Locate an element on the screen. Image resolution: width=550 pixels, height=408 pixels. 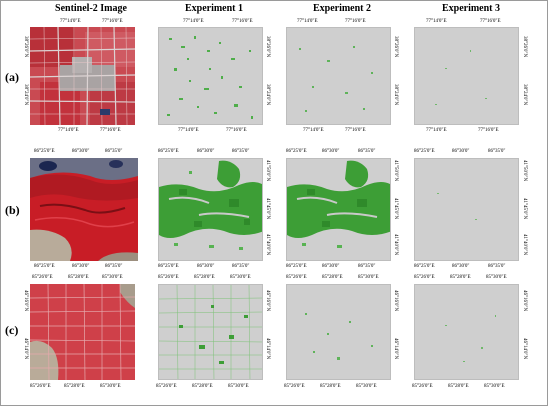
tick-c-e3-lon2: 85°28'0"E is located at coordinates (460, 277).